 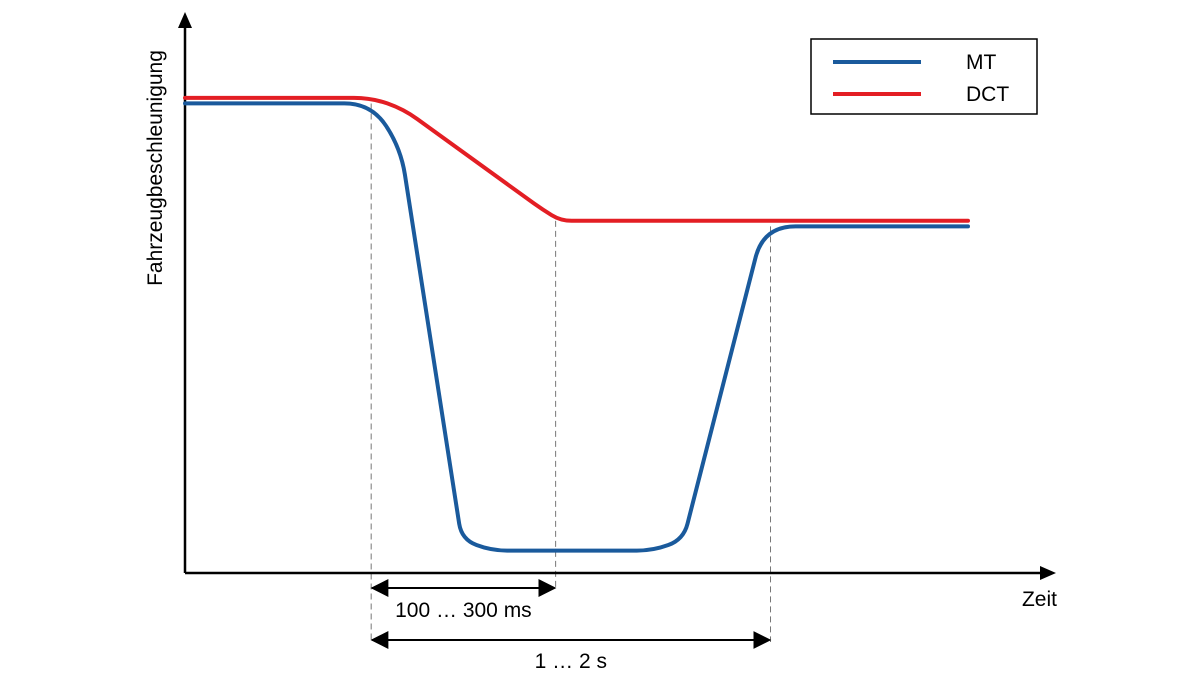 What do you see at coordinates (1048, 573) in the screenshot?
I see `x-axis-arrow` at bounding box center [1048, 573].